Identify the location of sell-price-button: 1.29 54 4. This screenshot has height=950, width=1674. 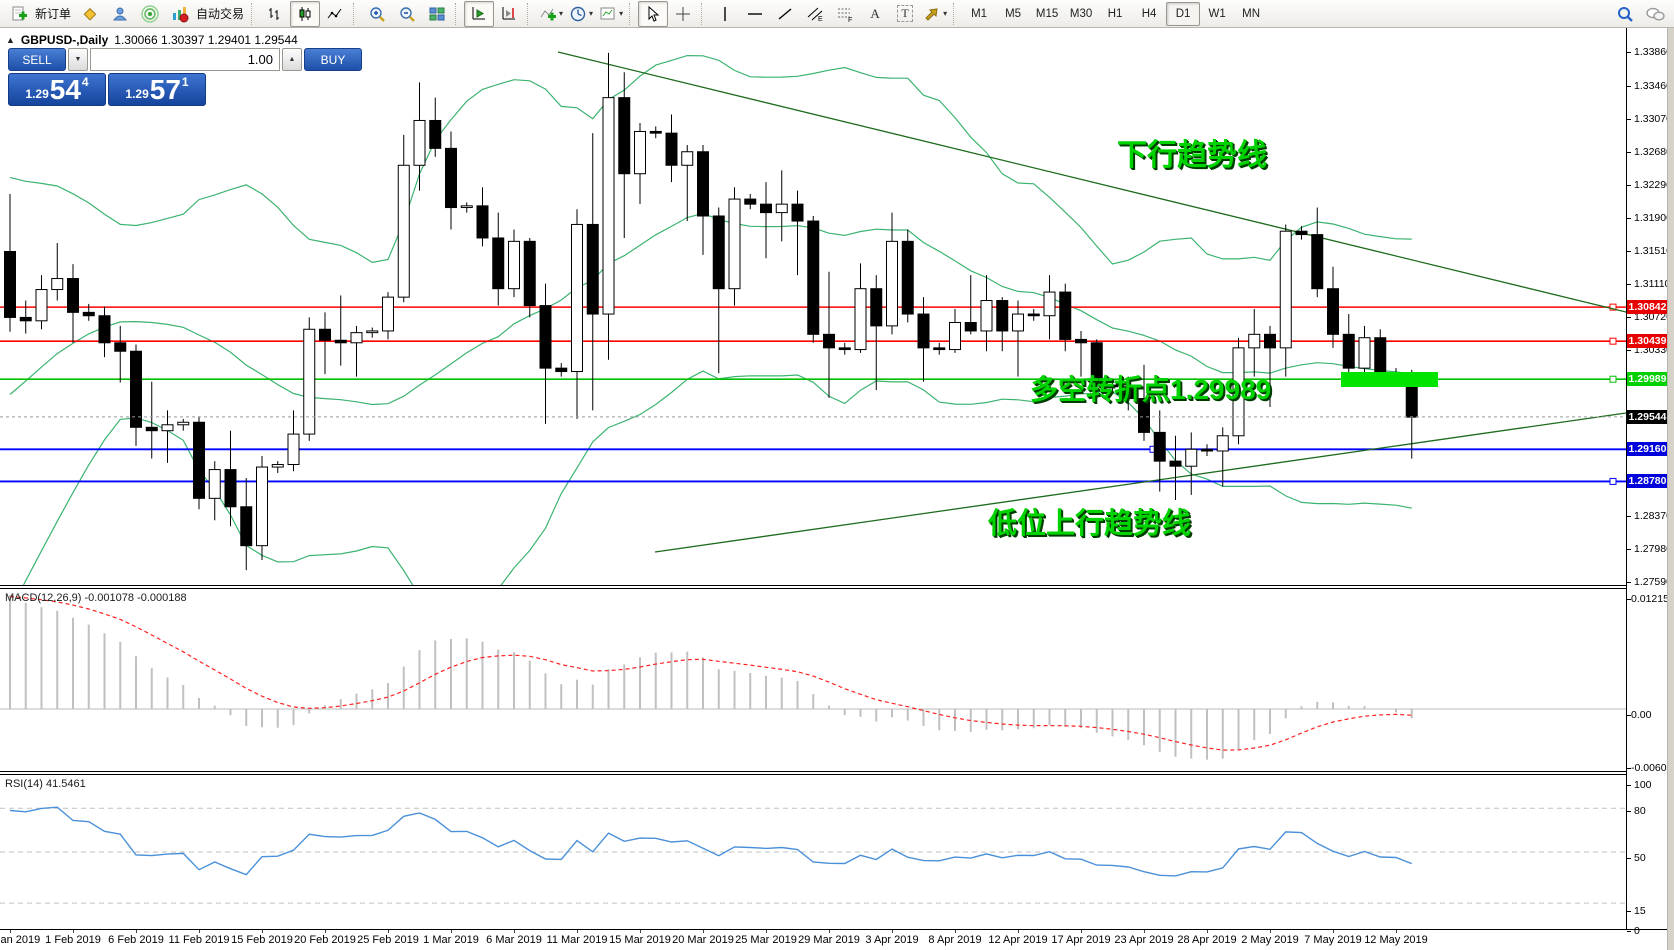
(57, 89).